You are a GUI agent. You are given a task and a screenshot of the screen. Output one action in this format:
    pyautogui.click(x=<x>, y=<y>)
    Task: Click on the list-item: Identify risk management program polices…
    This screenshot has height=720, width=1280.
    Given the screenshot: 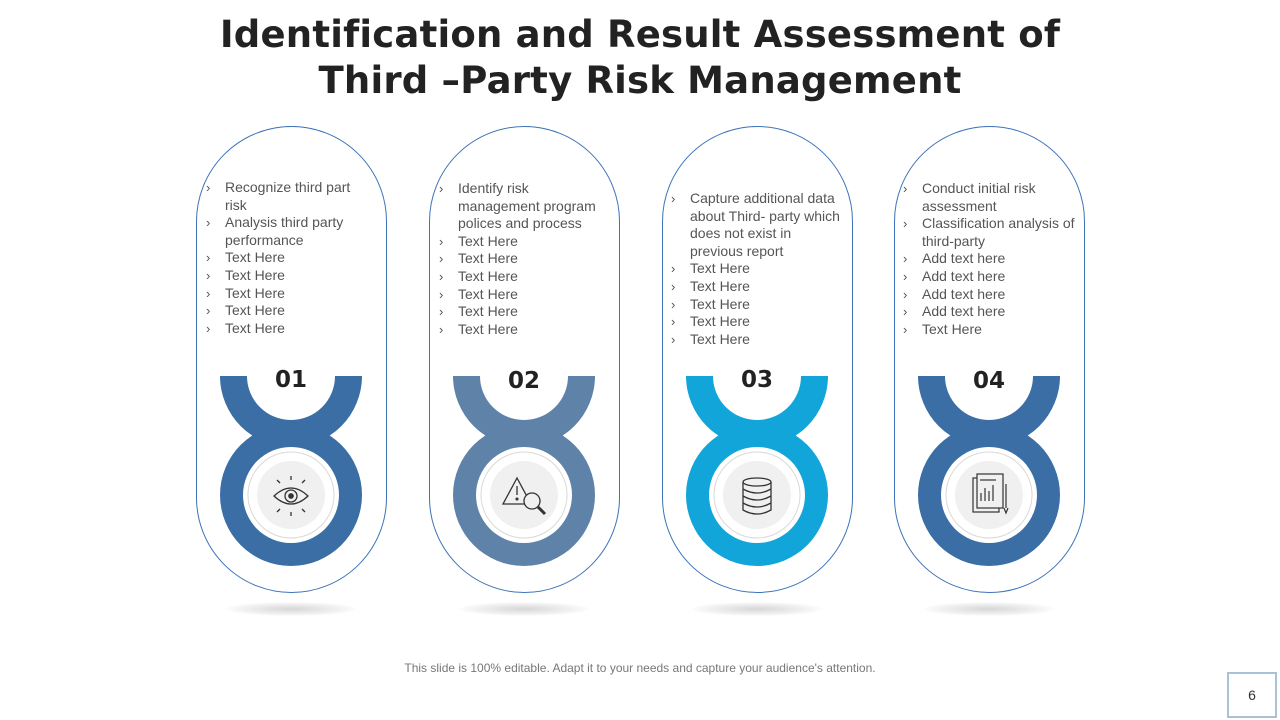 What is the action you would take?
    pyautogui.click(x=524, y=206)
    